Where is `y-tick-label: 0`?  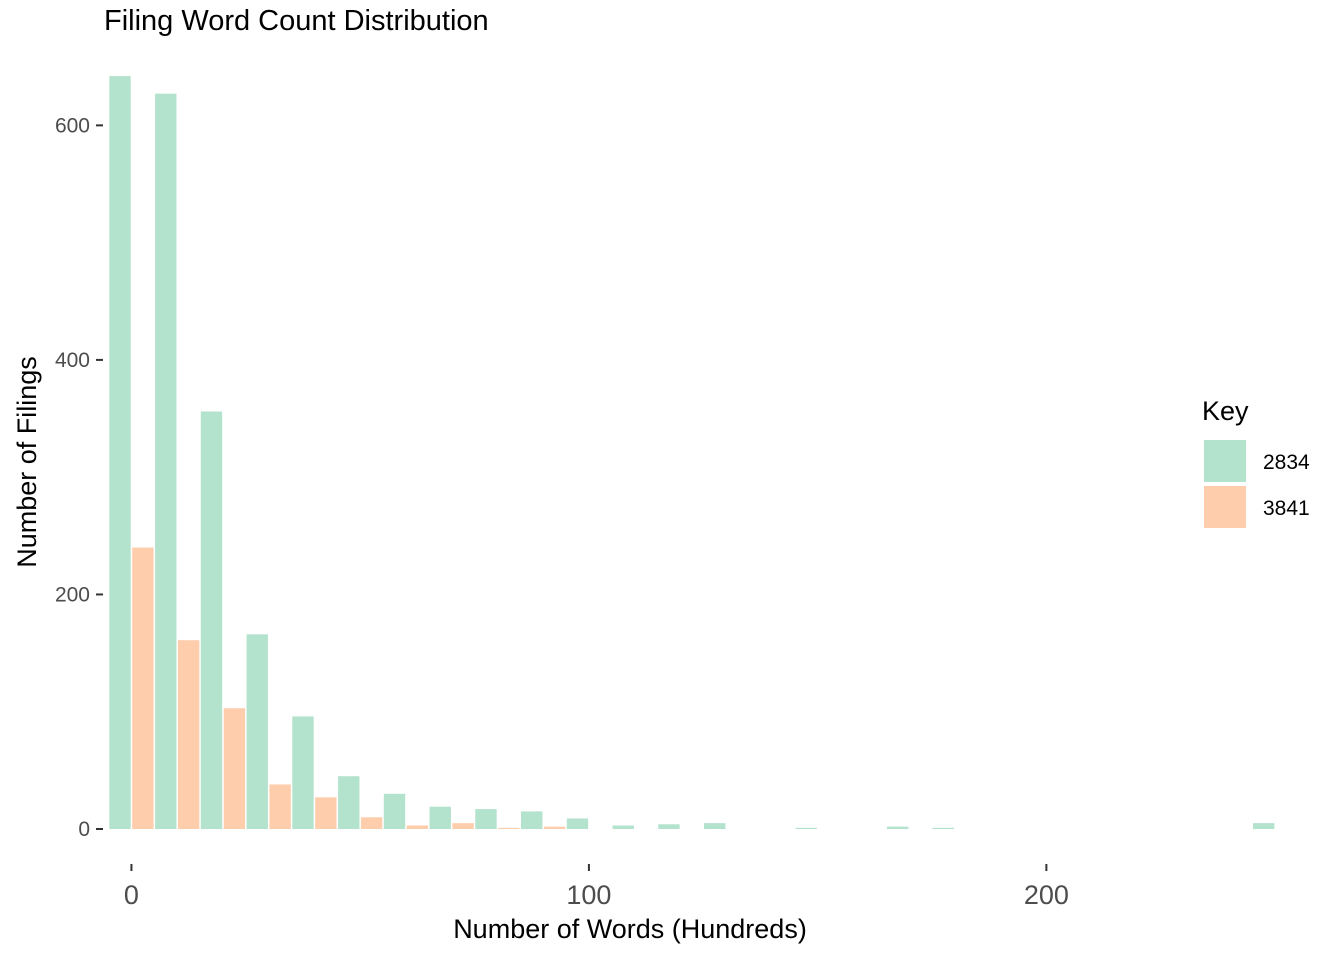
y-tick-label: 0 is located at coordinates (84, 829).